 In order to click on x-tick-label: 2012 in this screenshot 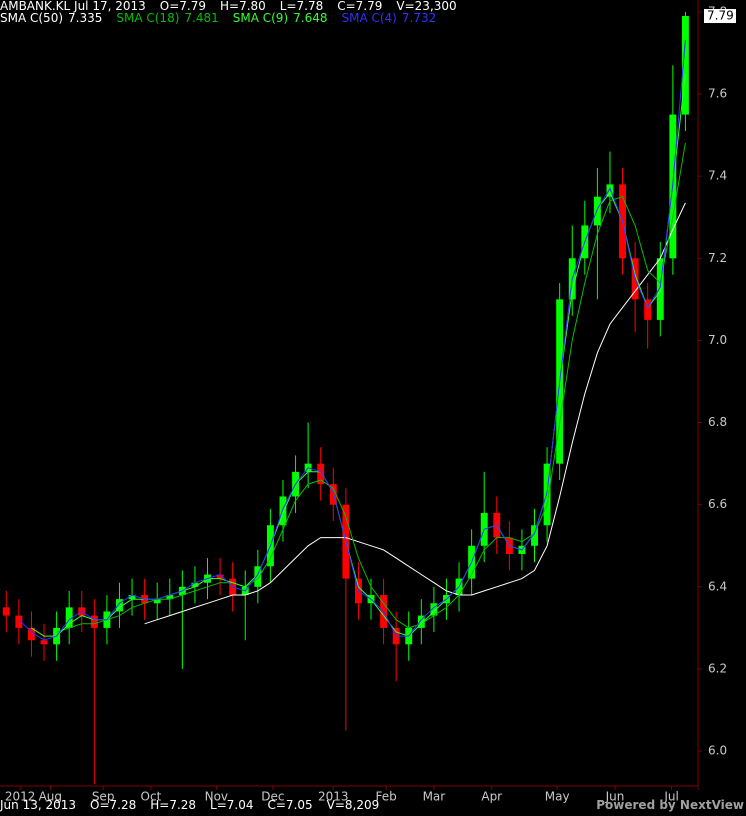, I will do `click(20, 797)`.